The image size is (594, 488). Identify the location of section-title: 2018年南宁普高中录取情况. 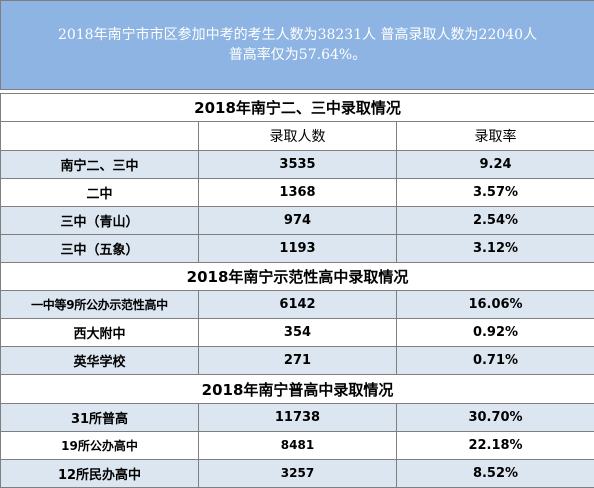
(297, 389).